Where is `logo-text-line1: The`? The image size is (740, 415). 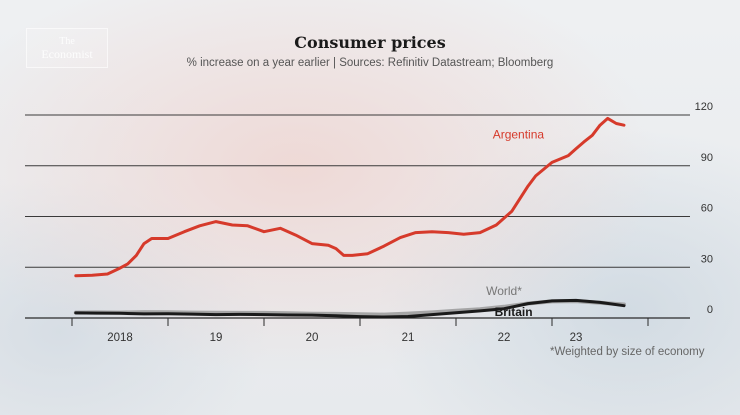 logo-text-line1: The is located at coordinates (67, 41).